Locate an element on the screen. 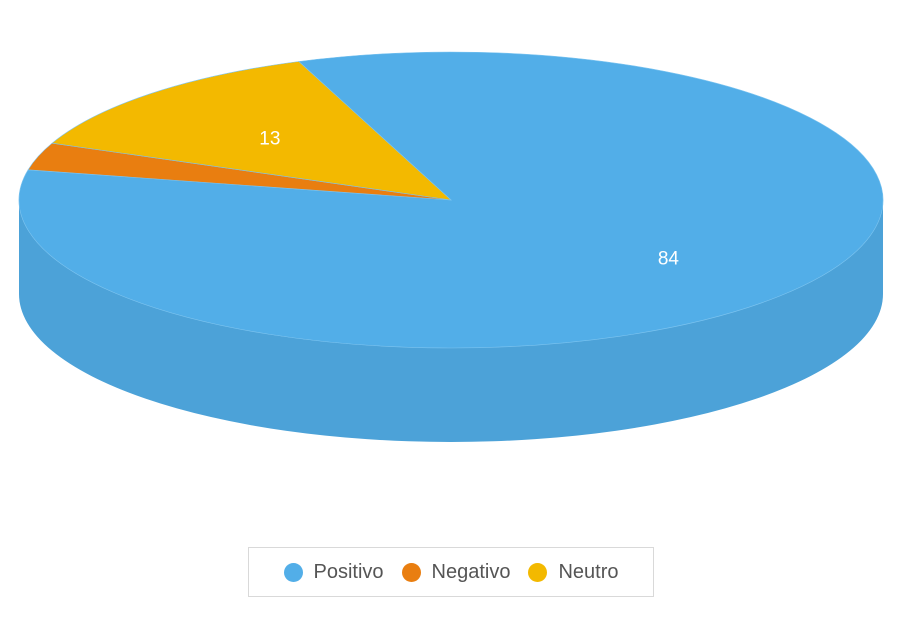 Image resolution: width=900 pixels, height=628 pixels. data-label-neutro: 13 is located at coordinates (269, 138).